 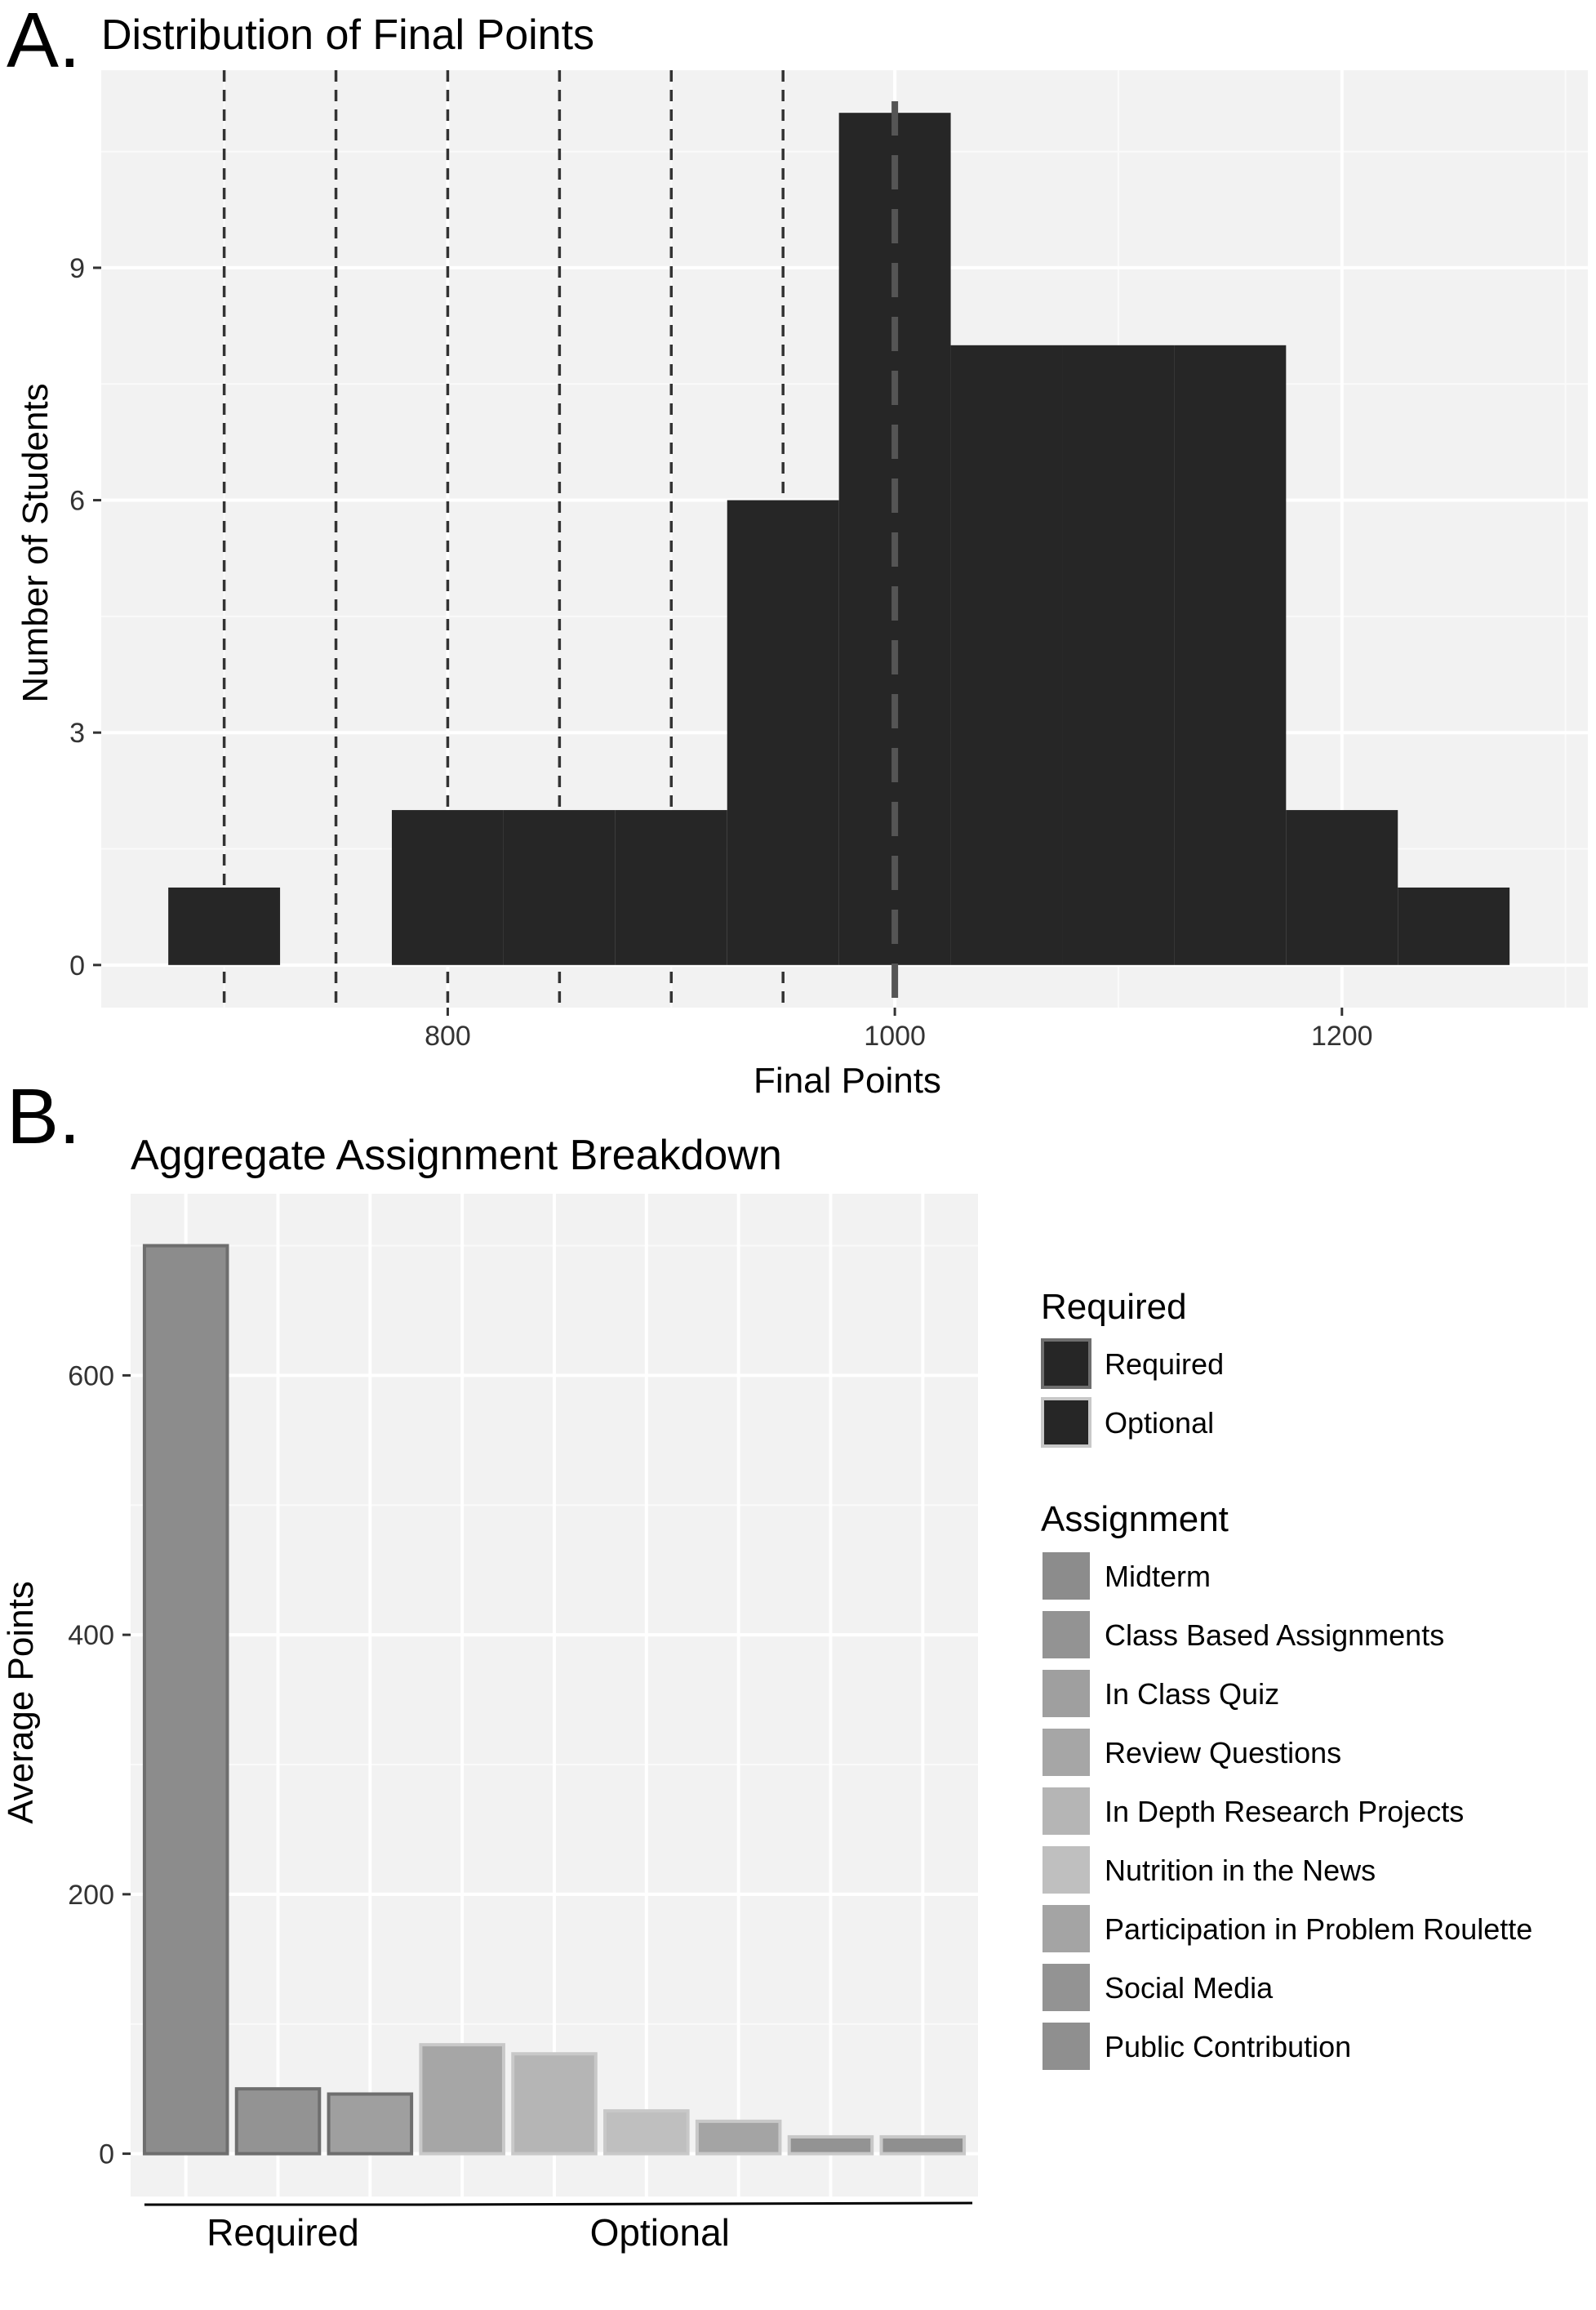 What do you see at coordinates (77, 501) in the screenshot?
I see `histogram-y-tick-label: 6` at bounding box center [77, 501].